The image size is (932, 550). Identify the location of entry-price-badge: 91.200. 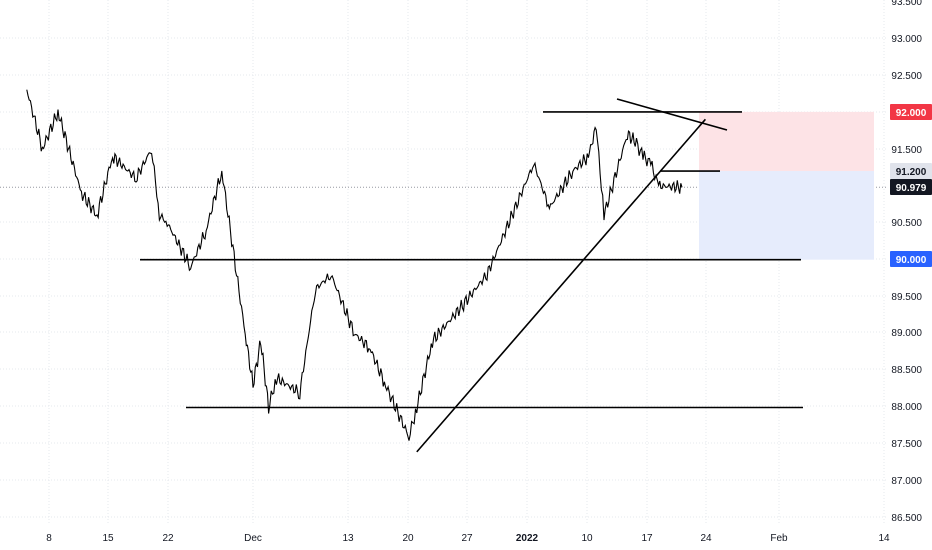
(911, 171).